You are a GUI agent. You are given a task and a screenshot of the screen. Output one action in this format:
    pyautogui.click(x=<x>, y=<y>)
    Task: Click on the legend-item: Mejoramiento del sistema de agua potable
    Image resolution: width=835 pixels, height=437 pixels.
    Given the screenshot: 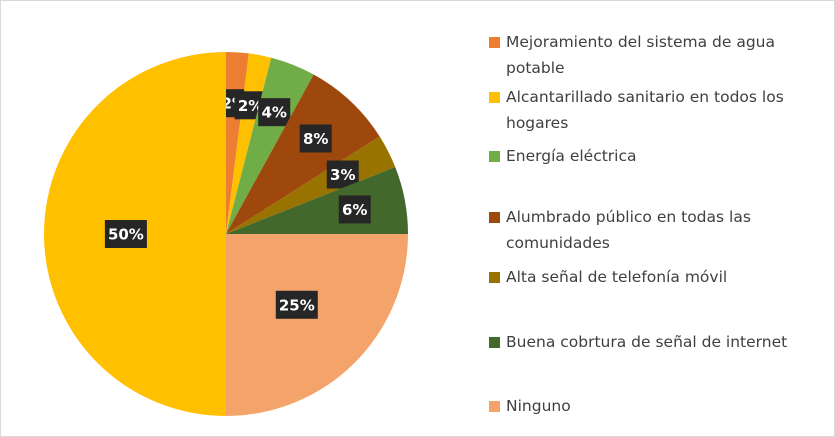 What is the action you would take?
    pyautogui.click(x=661, y=55)
    